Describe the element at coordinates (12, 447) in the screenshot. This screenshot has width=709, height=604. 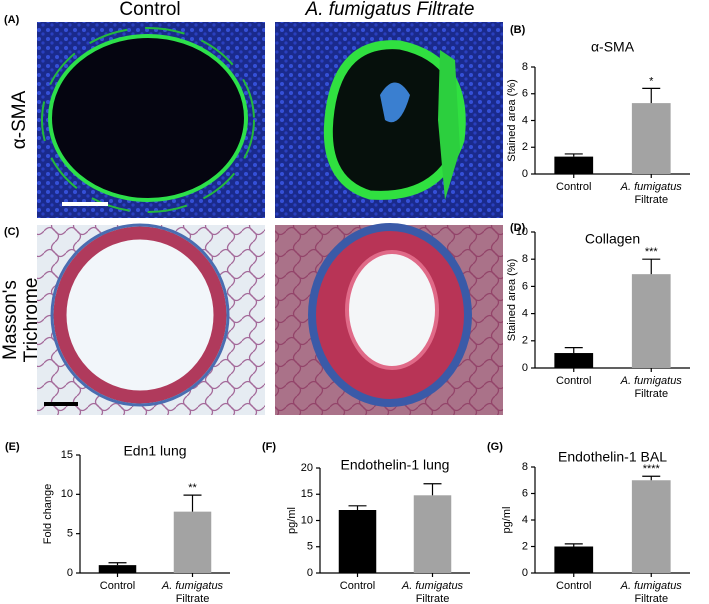
I see `panel-label: (E)` at that location.